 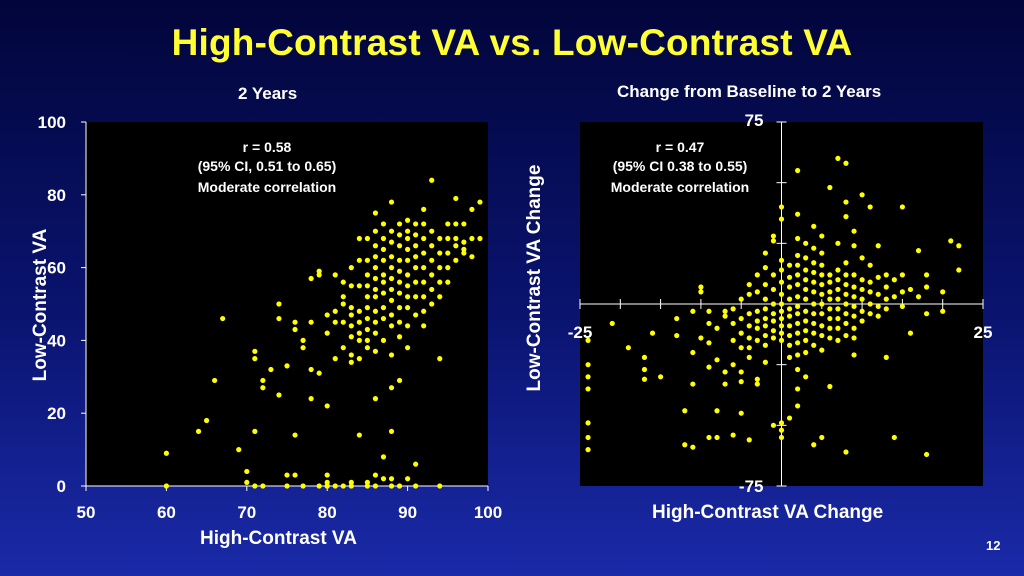 I want to click on left-y-tick-label: 0, so click(x=61, y=486).